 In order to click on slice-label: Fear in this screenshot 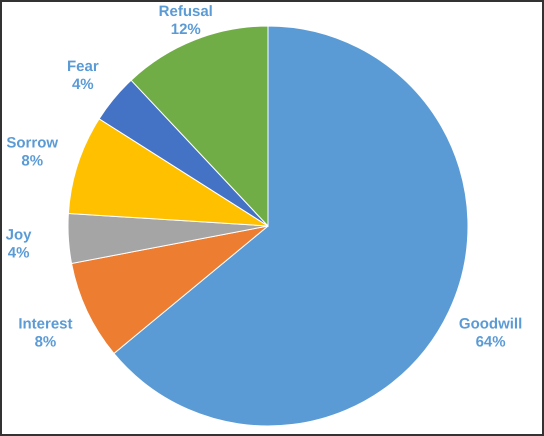, I will do `click(82, 66)`.